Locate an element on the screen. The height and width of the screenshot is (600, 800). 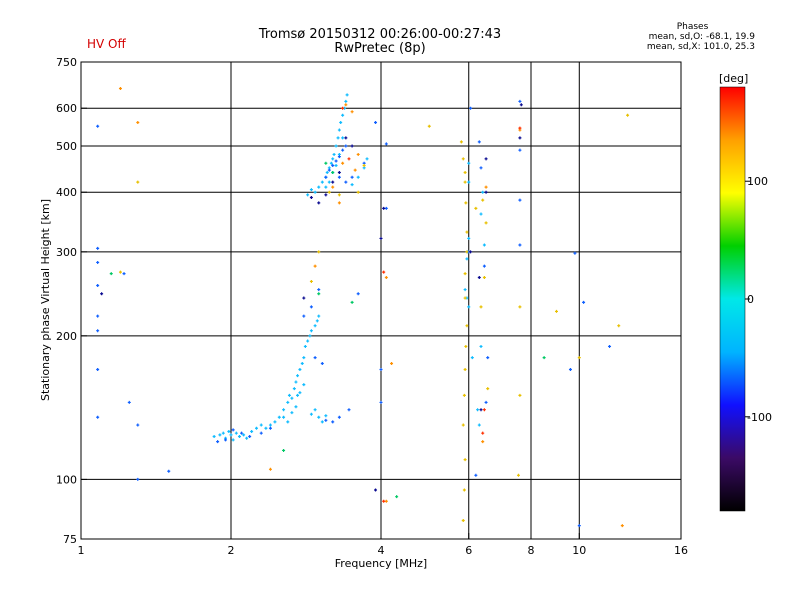
x-axis-label: Frequency [MHz] is located at coordinates (381, 563).